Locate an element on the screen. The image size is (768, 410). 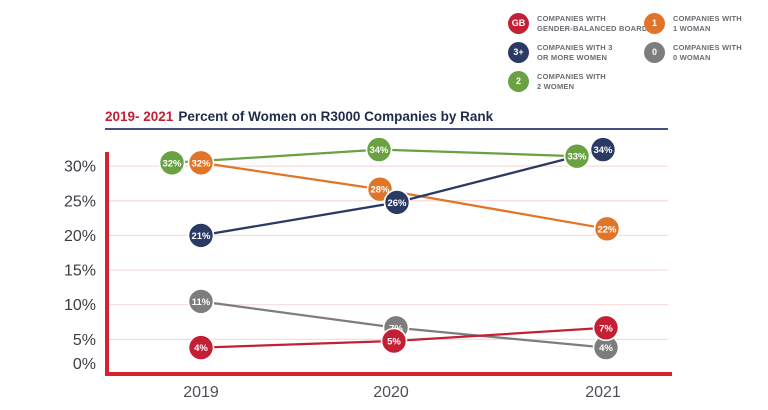
x-tick-label: 2021 is located at coordinates (603, 392).